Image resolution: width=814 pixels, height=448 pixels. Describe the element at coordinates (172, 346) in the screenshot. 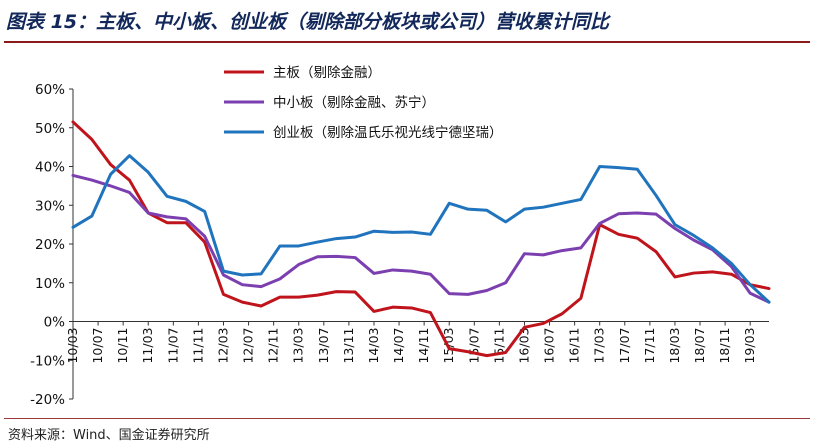

I see `x-tick-label: 11/07` at that location.